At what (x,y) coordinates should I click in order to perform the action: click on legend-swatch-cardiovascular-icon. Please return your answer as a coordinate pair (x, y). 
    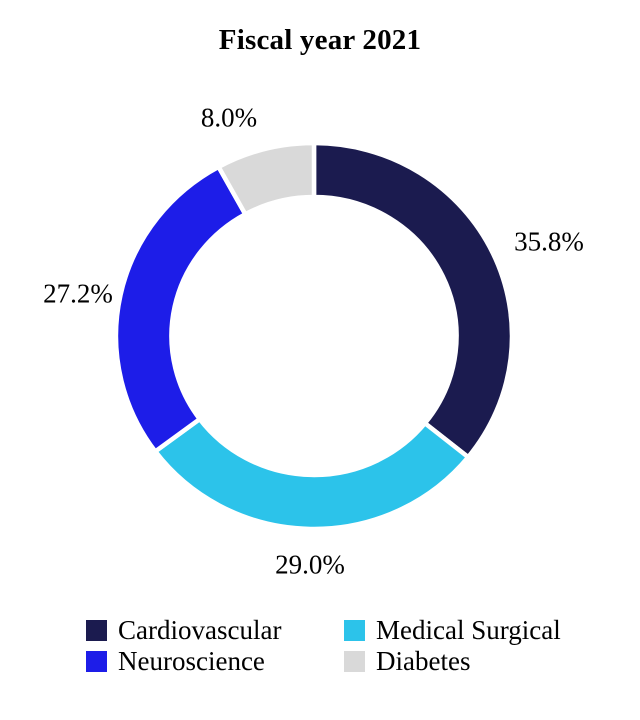
    Looking at the image, I should click on (96, 630).